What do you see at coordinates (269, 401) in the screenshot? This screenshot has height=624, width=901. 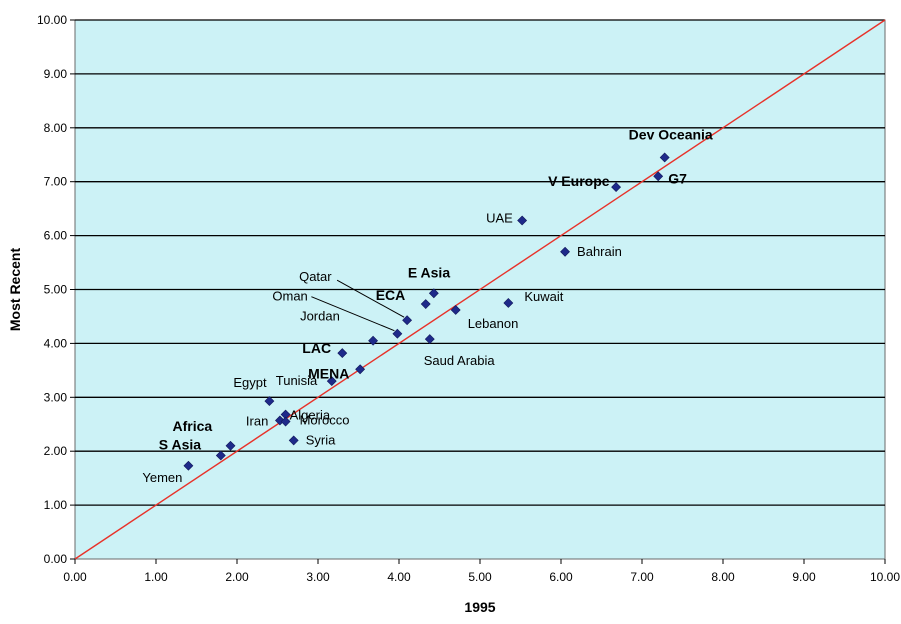 I see `point-egypt` at bounding box center [269, 401].